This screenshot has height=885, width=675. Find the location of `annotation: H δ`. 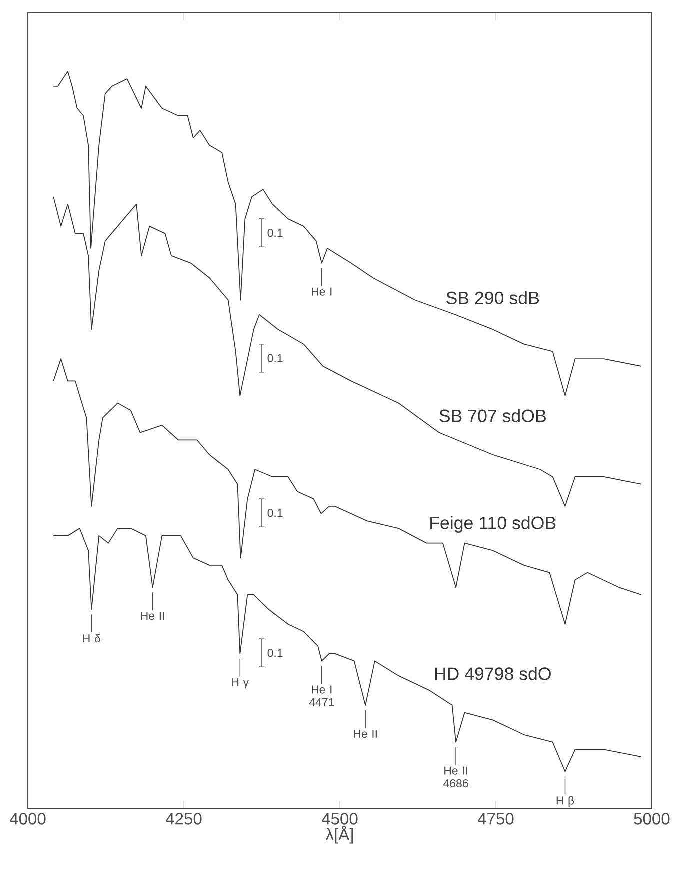

annotation: H δ is located at coordinates (92, 638).